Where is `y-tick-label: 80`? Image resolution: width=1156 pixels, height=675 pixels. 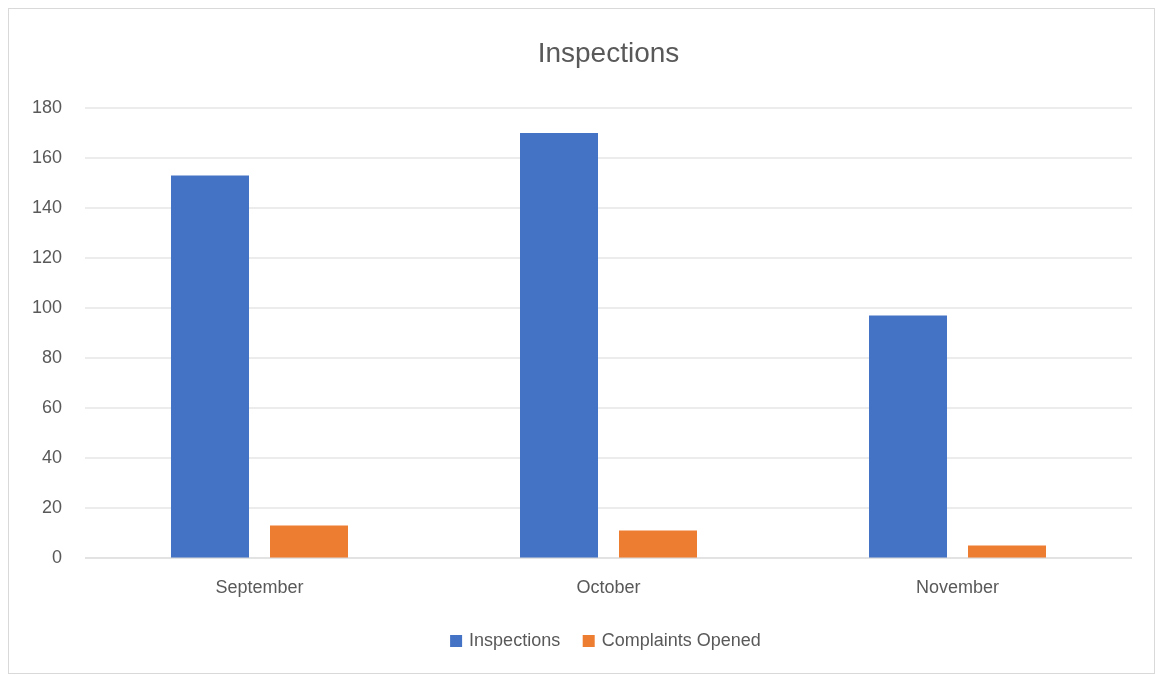
y-tick-label: 80 is located at coordinates (51, 356).